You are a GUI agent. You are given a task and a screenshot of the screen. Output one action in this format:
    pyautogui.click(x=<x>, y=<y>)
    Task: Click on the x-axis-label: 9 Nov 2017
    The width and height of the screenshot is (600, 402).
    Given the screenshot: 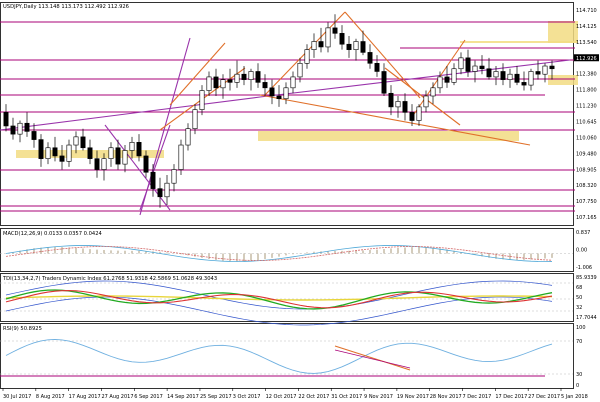 What is the action you would take?
    pyautogui.click(x=378, y=397)
    